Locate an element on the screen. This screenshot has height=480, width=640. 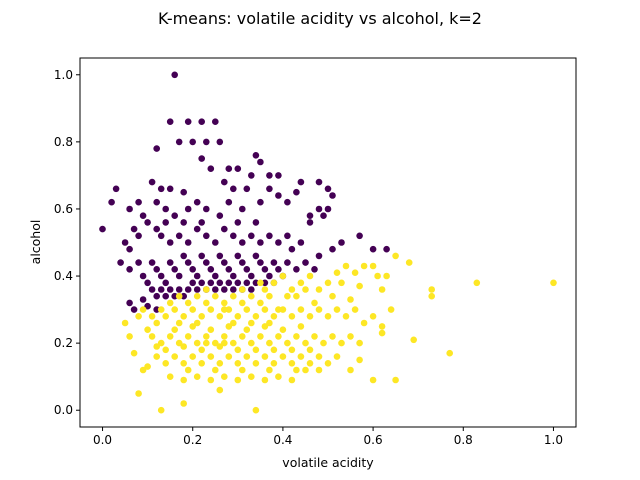
y-tick-label: 1.0 is located at coordinates (63, 75).